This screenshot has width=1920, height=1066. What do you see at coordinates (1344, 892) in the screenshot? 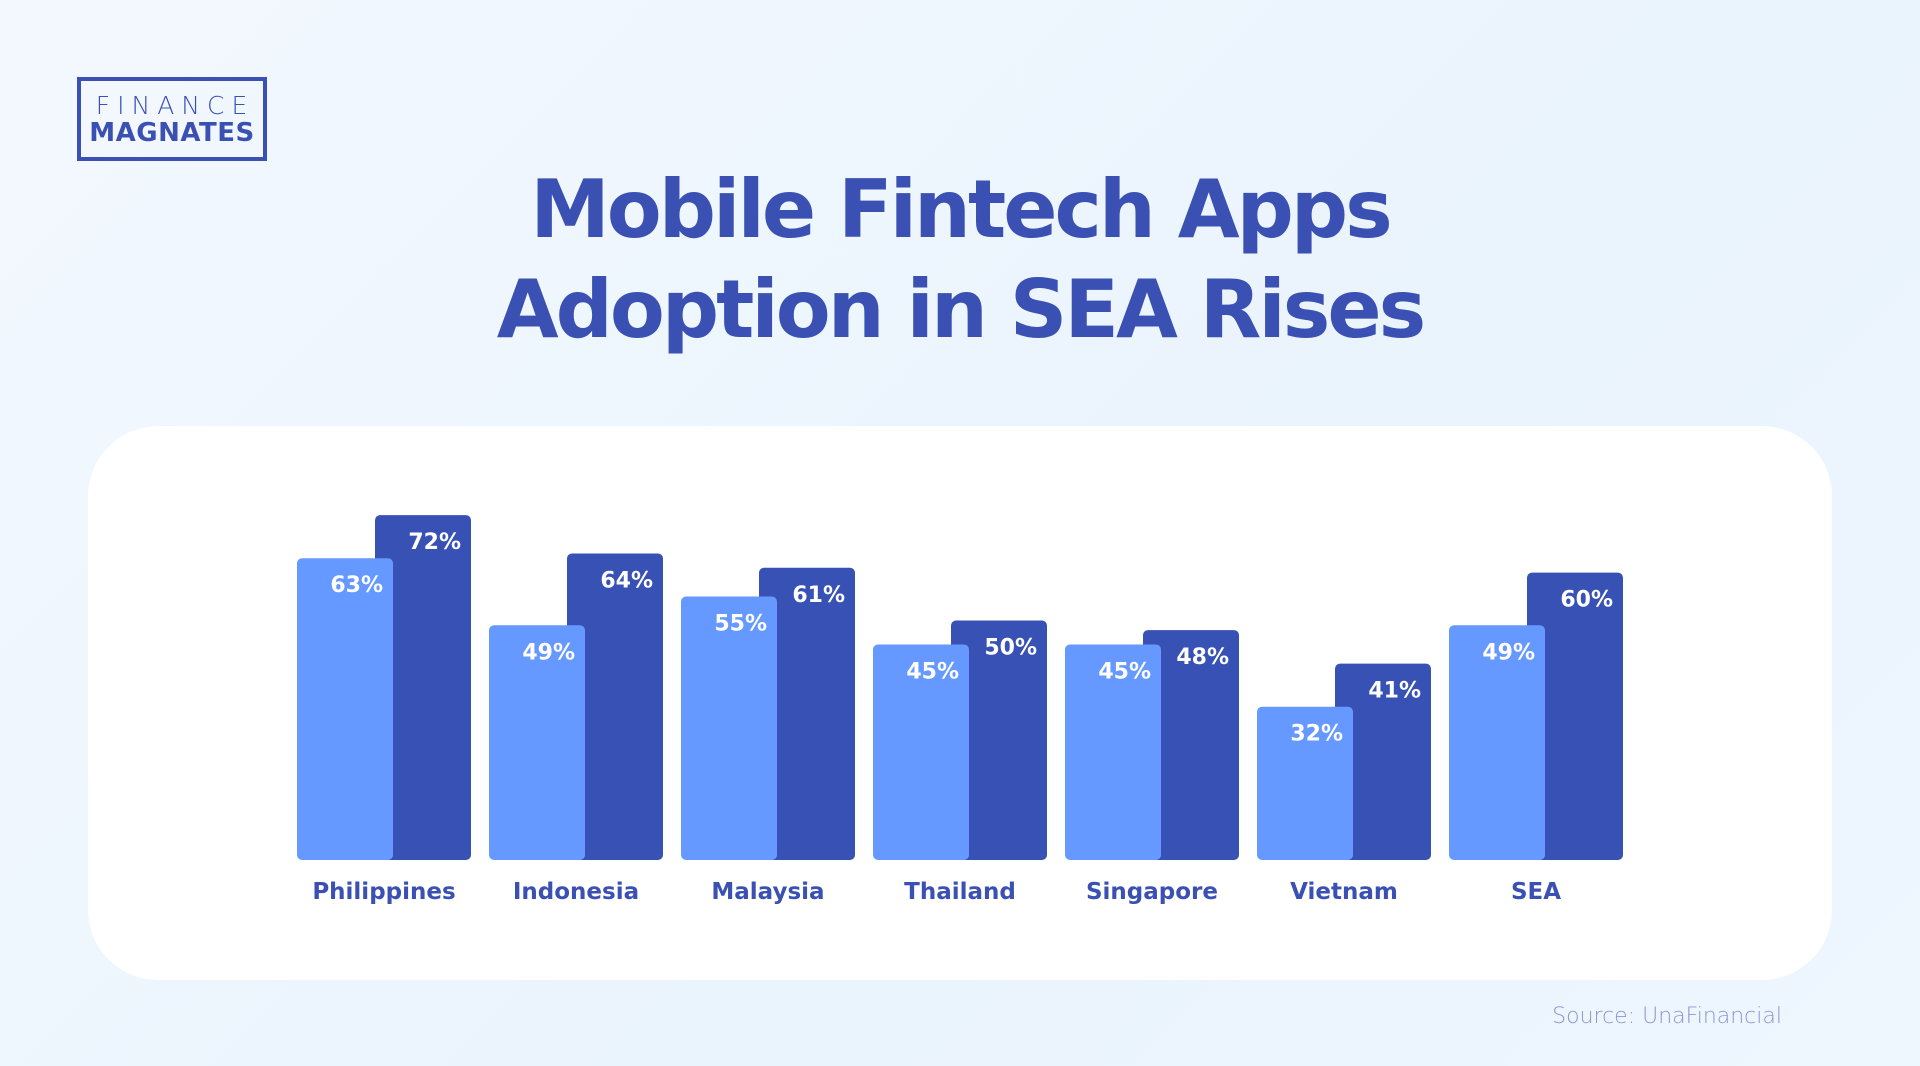
I see `category-label: Vietnam` at bounding box center [1344, 892].